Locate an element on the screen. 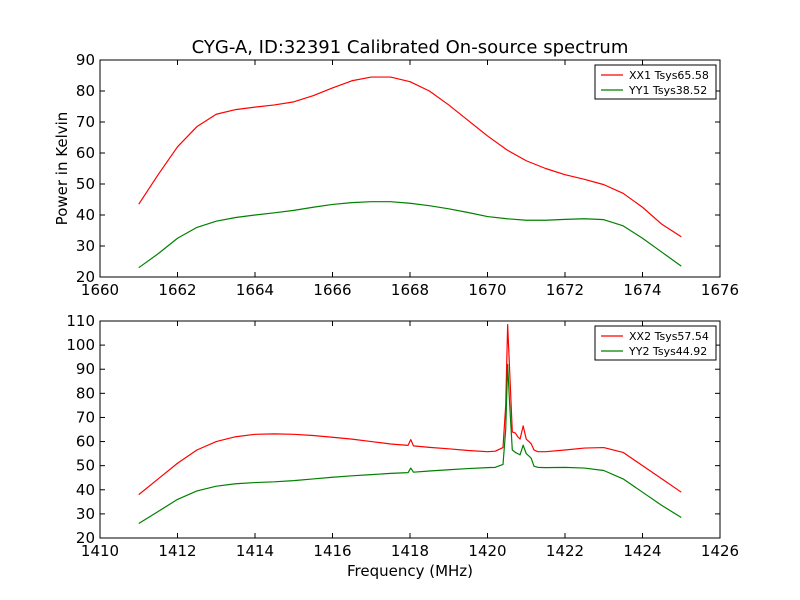 The height and width of the screenshot is (600, 800). x-tick-label: 1424 is located at coordinates (642, 551).